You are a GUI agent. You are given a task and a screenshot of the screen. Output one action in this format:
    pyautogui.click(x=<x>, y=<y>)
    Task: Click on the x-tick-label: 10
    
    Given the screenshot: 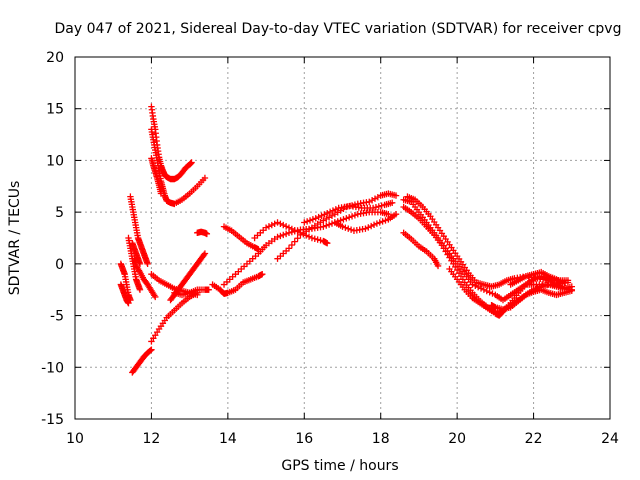 What is the action you would take?
    pyautogui.click(x=75, y=439)
    